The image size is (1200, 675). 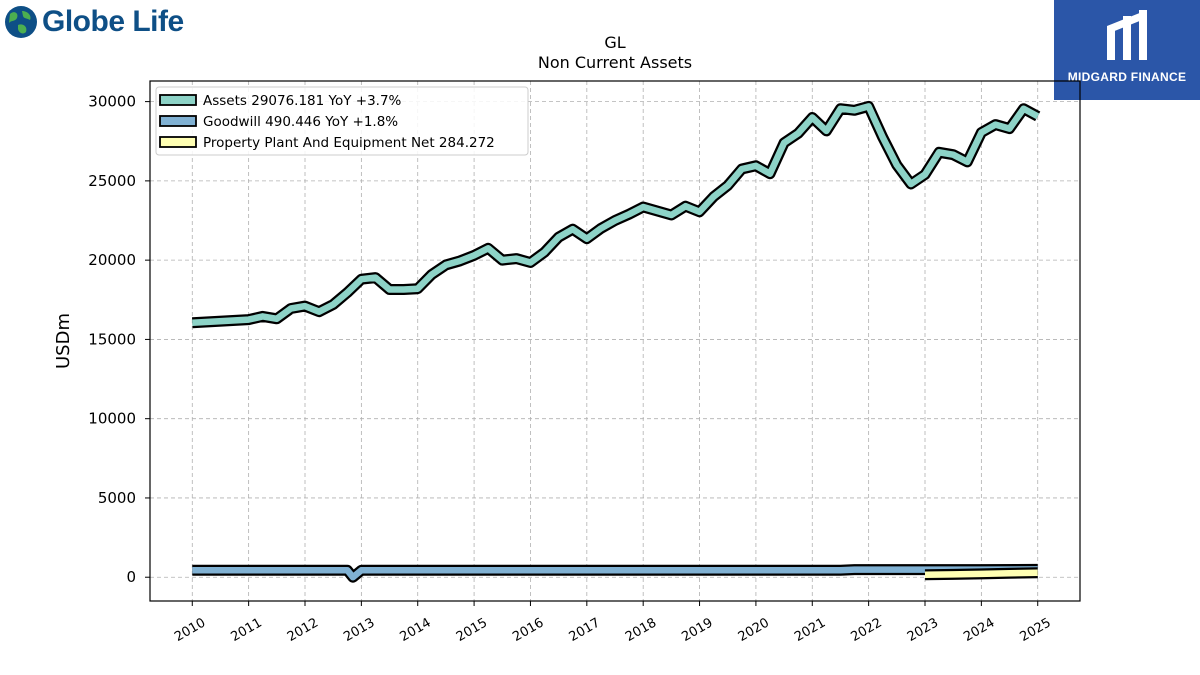 What do you see at coordinates (300, 122) in the screenshot?
I see `legend-label-2: Goodwill 490.446 YoY +1.8%` at bounding box center [300, 122].